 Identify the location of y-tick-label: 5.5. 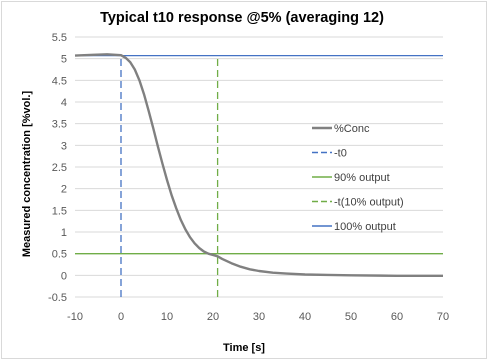
(59, 38).